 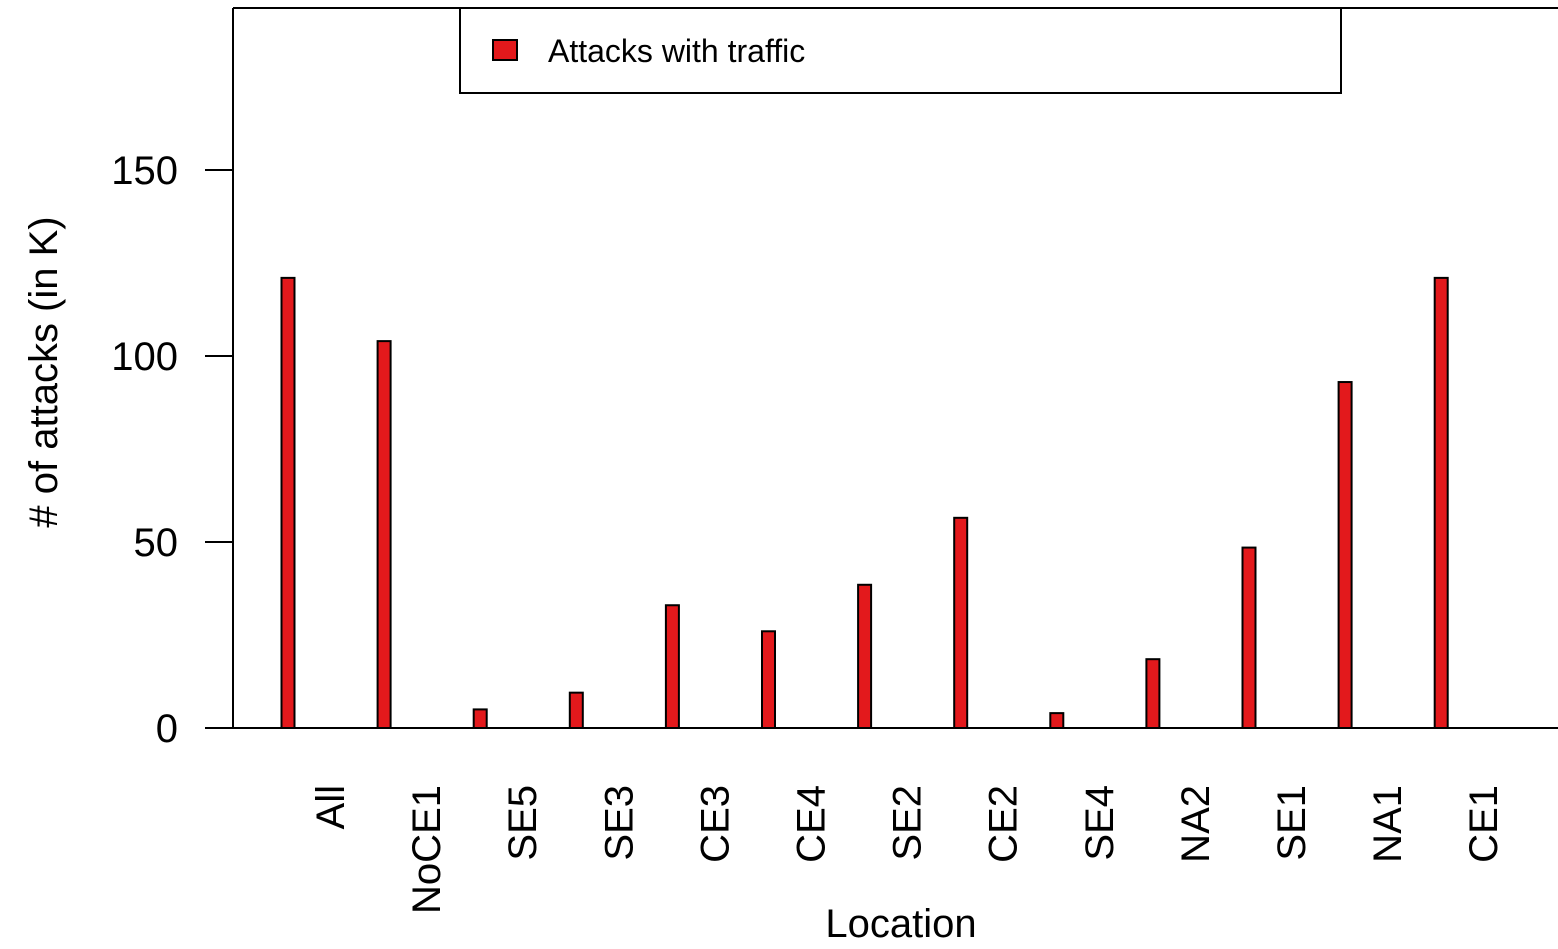 What do you see at coordinates (1292, 823) in the screenshot?
I see `x-tick-label: SE1` at bounding box center [1292, 823].